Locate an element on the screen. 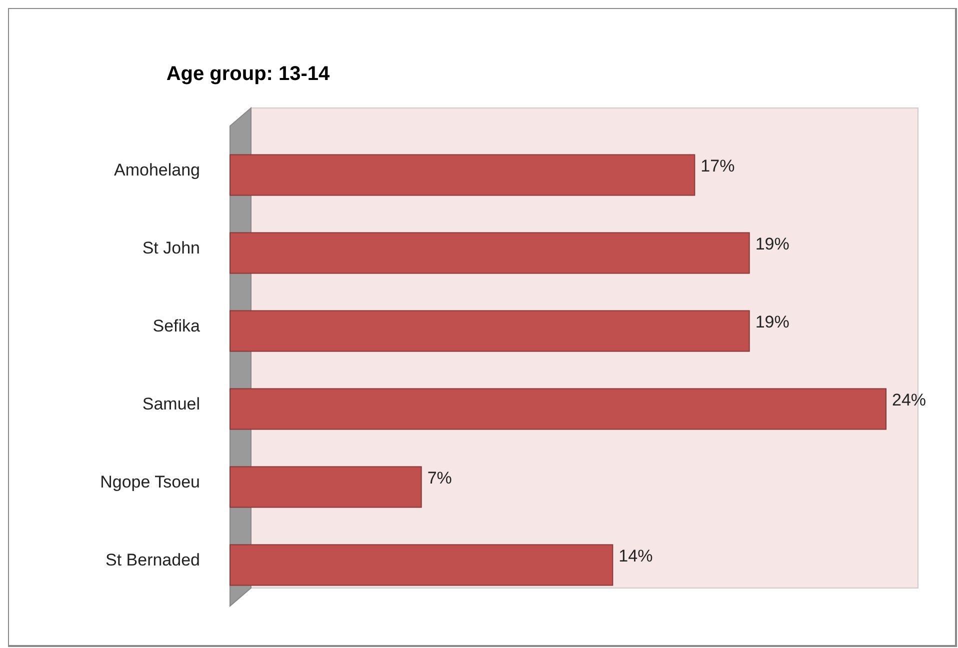 The height and width of the screenshot is (648, 958). data-label: 24% is located at coordinates (909, 400).